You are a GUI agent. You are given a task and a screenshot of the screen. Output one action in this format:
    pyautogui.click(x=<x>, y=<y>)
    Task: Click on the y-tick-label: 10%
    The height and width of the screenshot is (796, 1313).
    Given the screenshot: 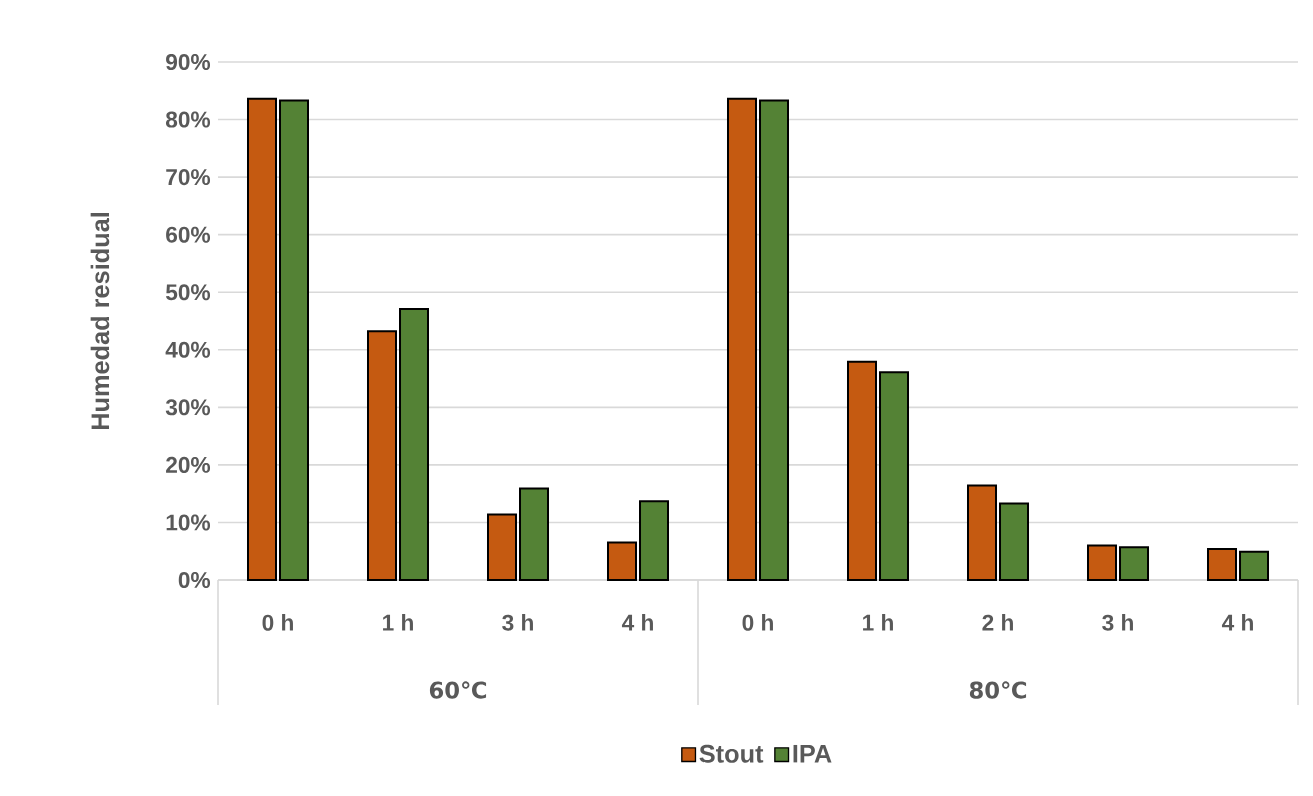 What is the action you would take?
    pyautogui.click(x=188, y=522)
    